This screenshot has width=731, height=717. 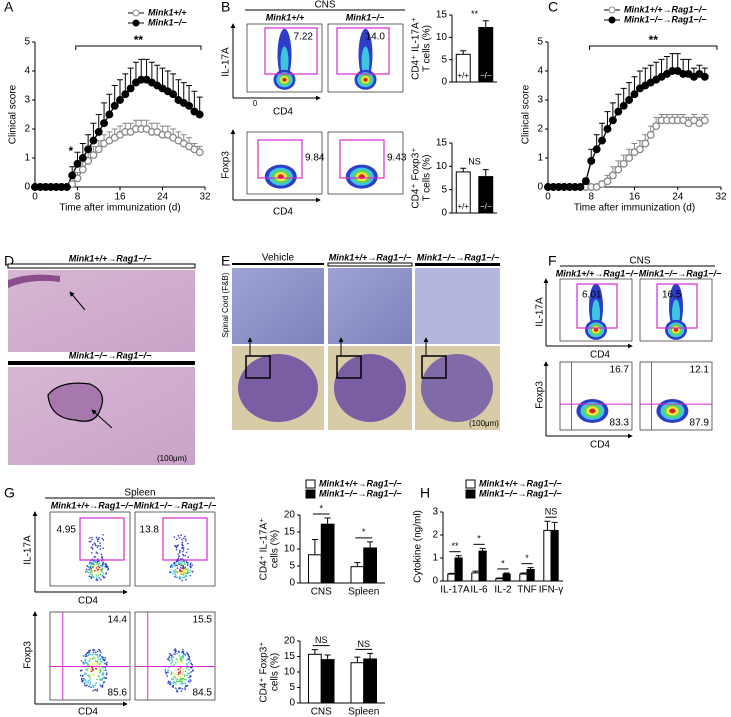 I want to click on flow-x-label: CD4, so click(x=283, y=212).